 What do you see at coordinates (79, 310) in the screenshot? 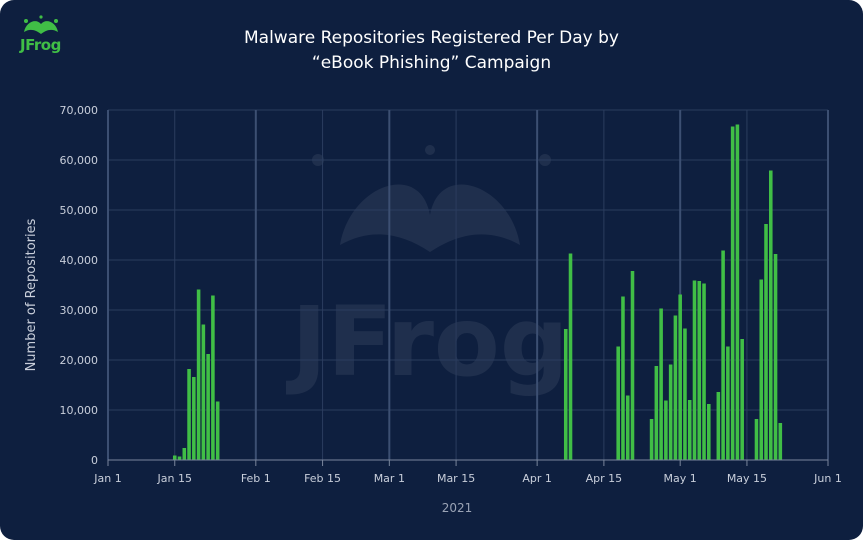
I see `y-tick-label: 30,000` at bounding box center [79, 310].